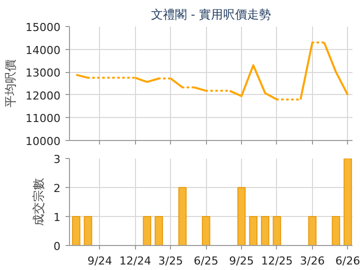 This screenshot has width=360, height=270. Describe the element at coordinates (171, 261) in the screenshot. I see `x-tick-label: 3/25` at that location.